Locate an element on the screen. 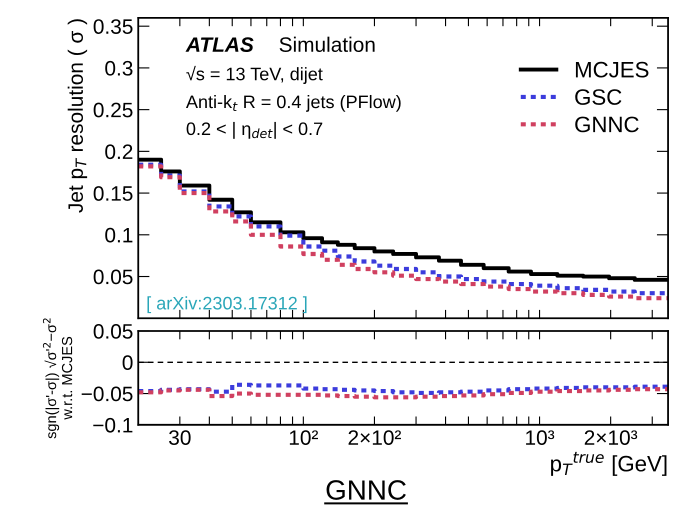 This screenshot has width=681, height=510. annotation: [ arXiv:2303.17312 ] is located at coordinates (227, 305).